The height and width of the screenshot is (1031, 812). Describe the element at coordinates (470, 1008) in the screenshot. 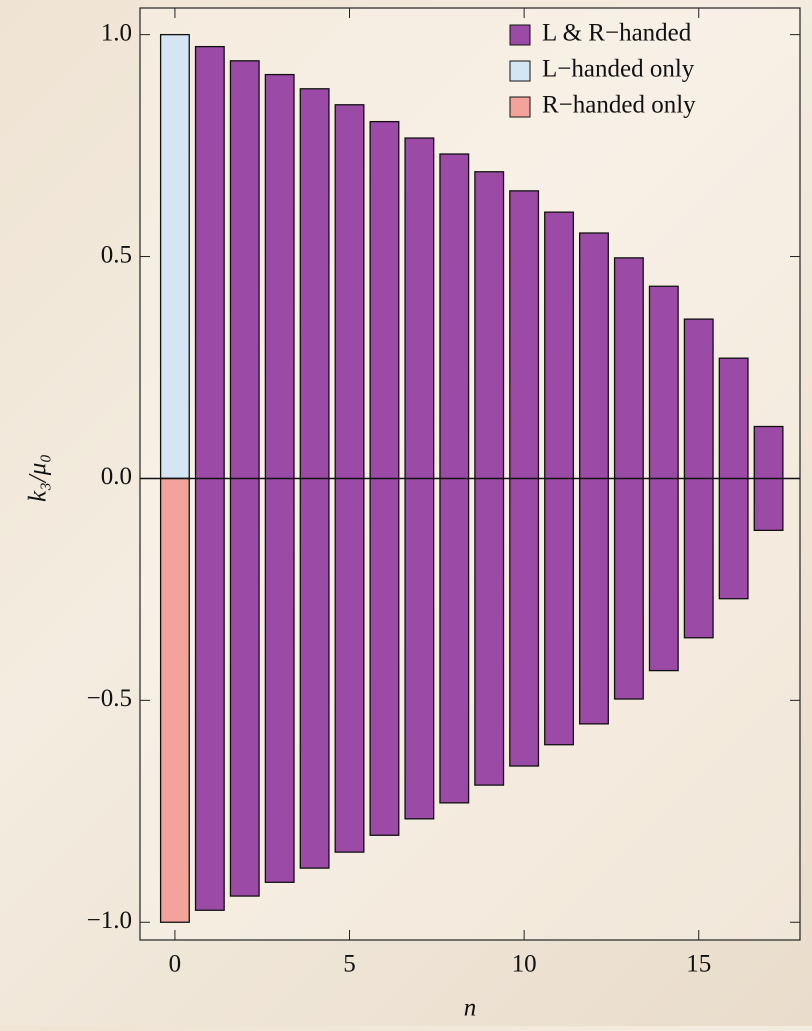

I see `x-axis-label: n` at that location.